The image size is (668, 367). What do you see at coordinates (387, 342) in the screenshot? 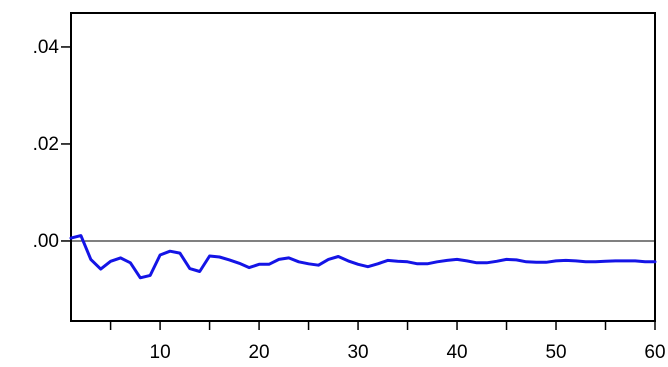
I see `x-axis-ticks: 10 20 30 40 50 60` at bounding box center [387, 342].